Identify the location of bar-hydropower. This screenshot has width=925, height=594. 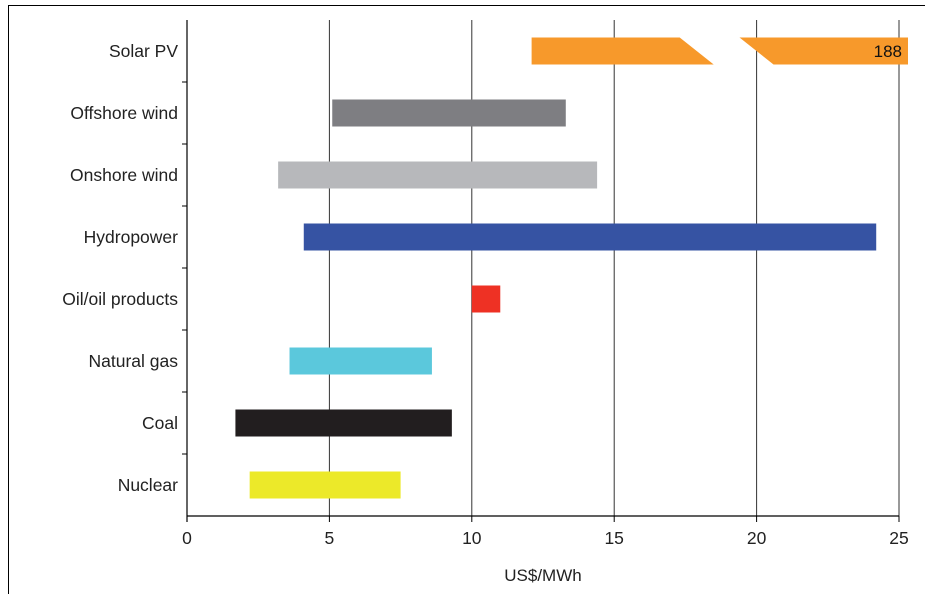
(590, 237).